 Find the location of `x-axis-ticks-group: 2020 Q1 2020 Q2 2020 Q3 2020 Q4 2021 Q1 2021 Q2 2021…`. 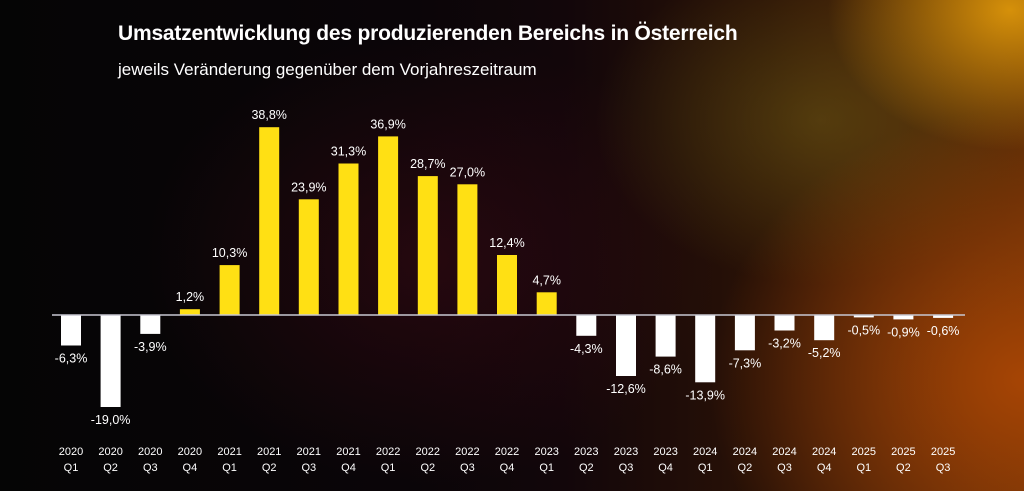

x-axis-ticks-group: 2020 Q1 2020 Q2 2020 Q3 2020 Q4 2021 Q1 2021 Q2 2021… is located at coordinates (507, 460).